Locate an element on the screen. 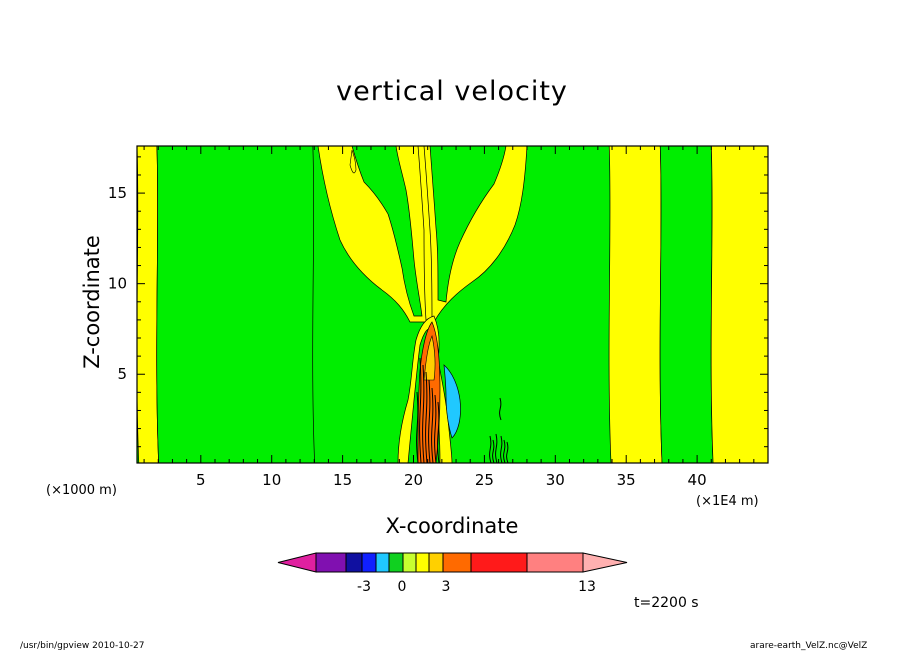 The width and height of the screenshot is (904, 654). colorbar-arrow-high is located at coordinates (605, 562).